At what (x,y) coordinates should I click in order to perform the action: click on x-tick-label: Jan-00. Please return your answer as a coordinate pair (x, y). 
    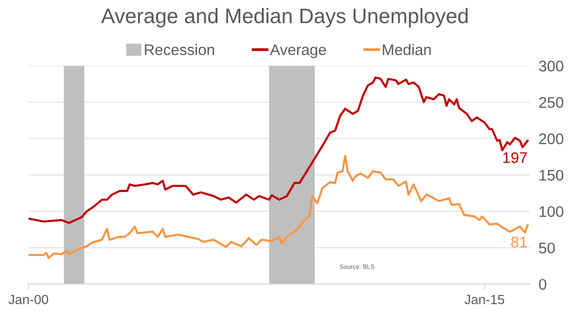
    Looking at the image, I should click on (28, 299).